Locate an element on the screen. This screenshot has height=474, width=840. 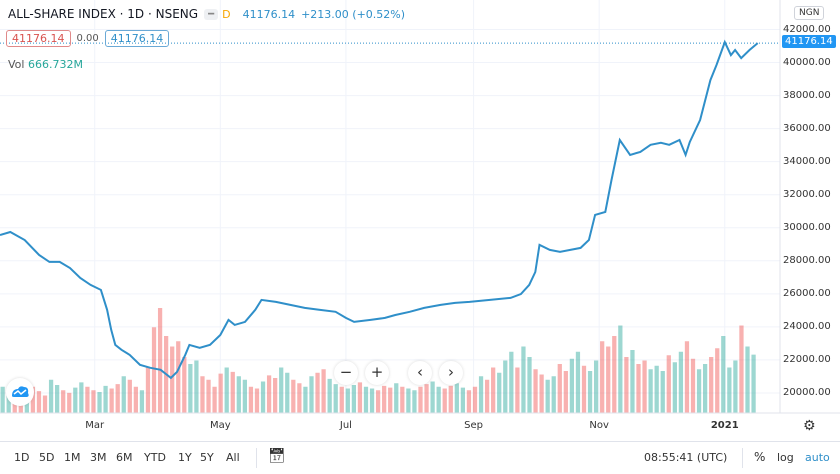
symbol-title: ALL-SHARE INDEX · 1D · NSENG is located at coordinates (103, 14).